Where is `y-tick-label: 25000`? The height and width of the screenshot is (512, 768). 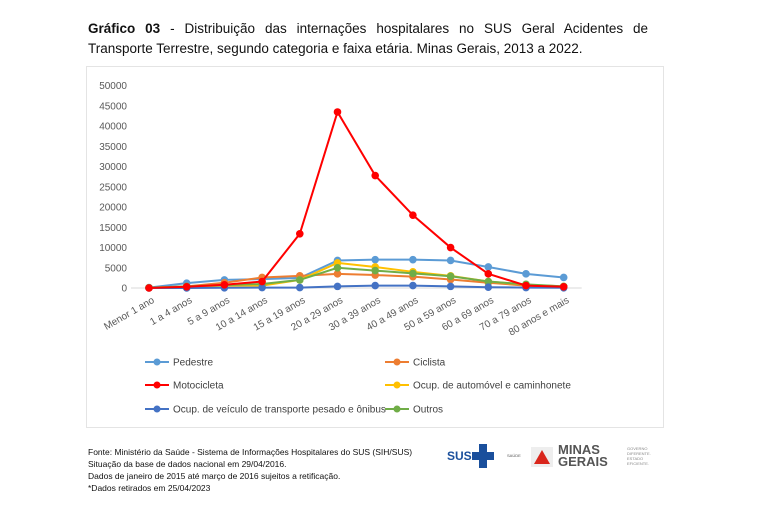
y-tick-label: 25000 is located at coordinates (113, 187).